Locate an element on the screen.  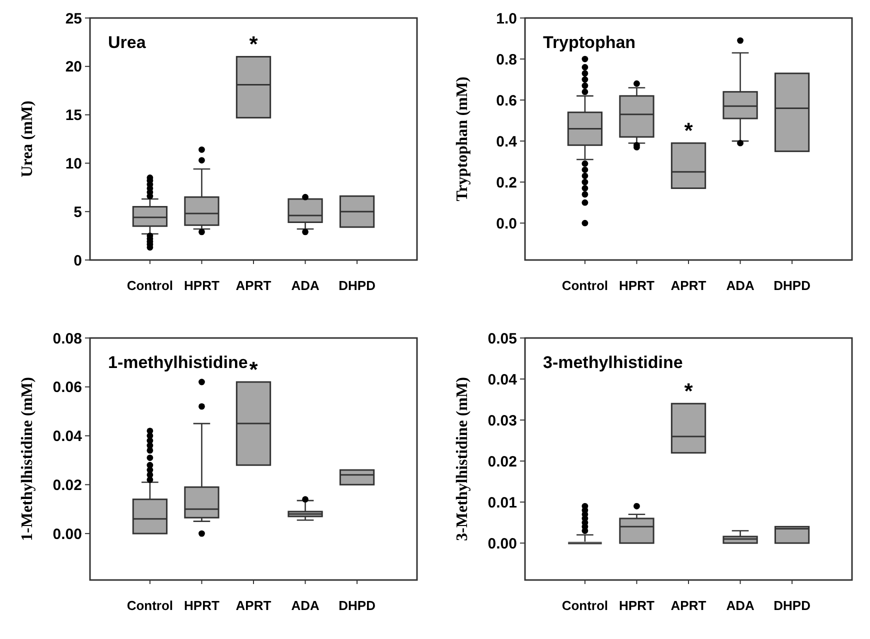
y-tick-label: 15 is located at coordinates (73, 115).